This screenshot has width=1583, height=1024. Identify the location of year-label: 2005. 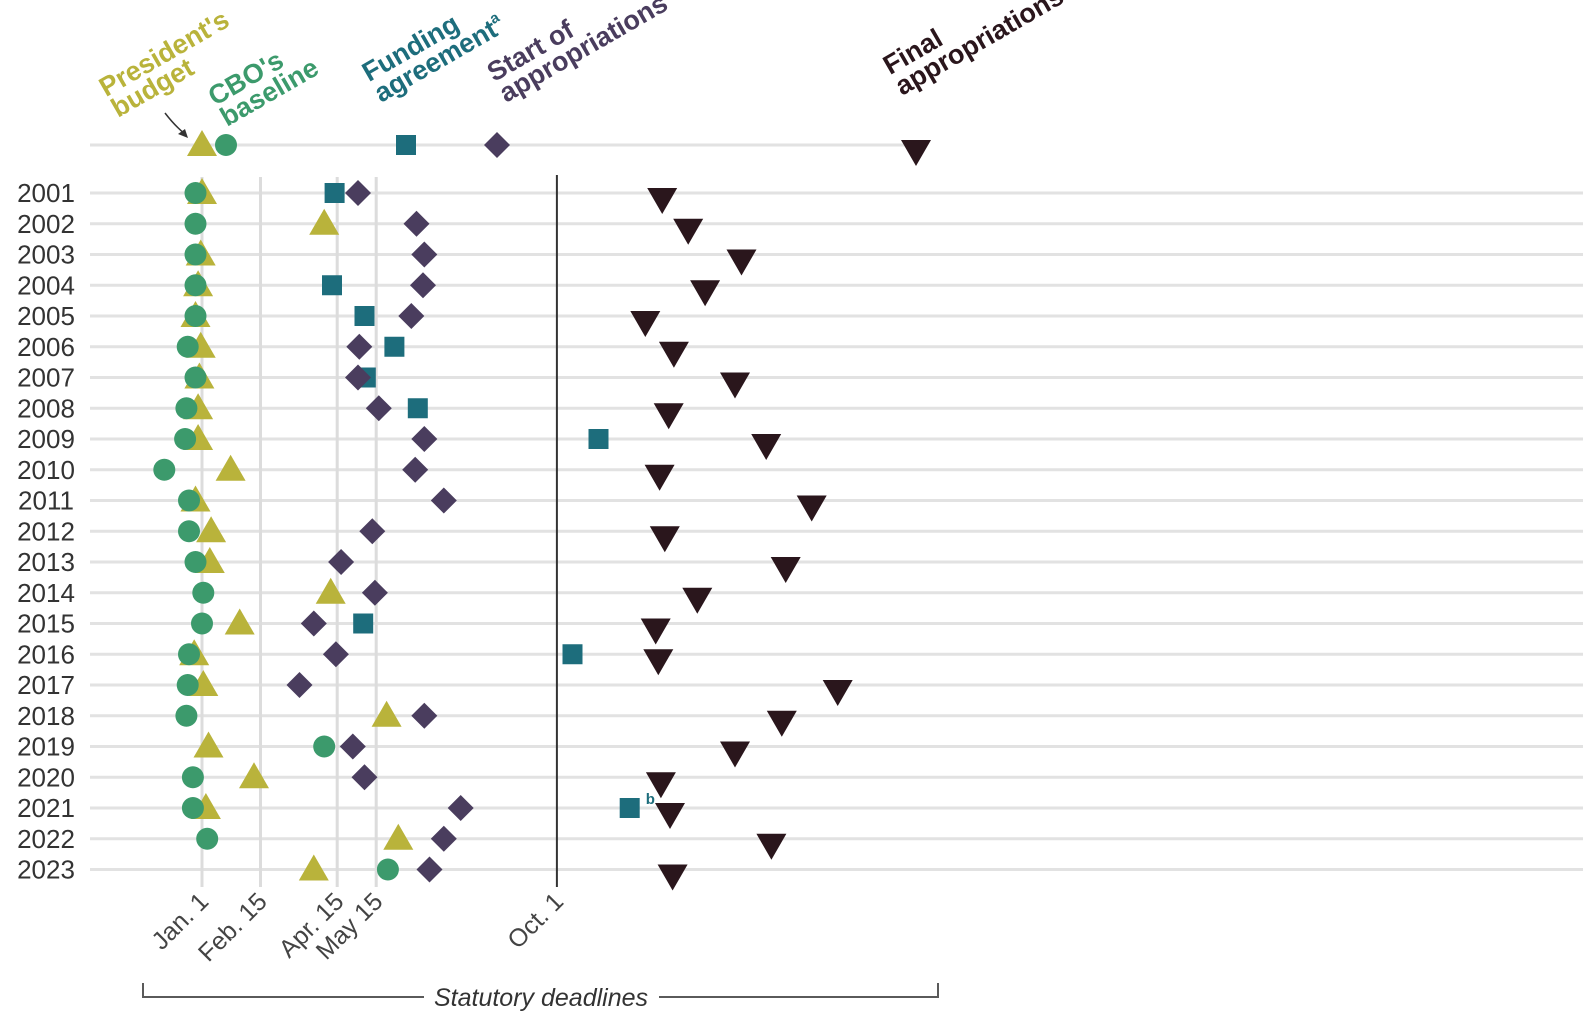
(46, 316).